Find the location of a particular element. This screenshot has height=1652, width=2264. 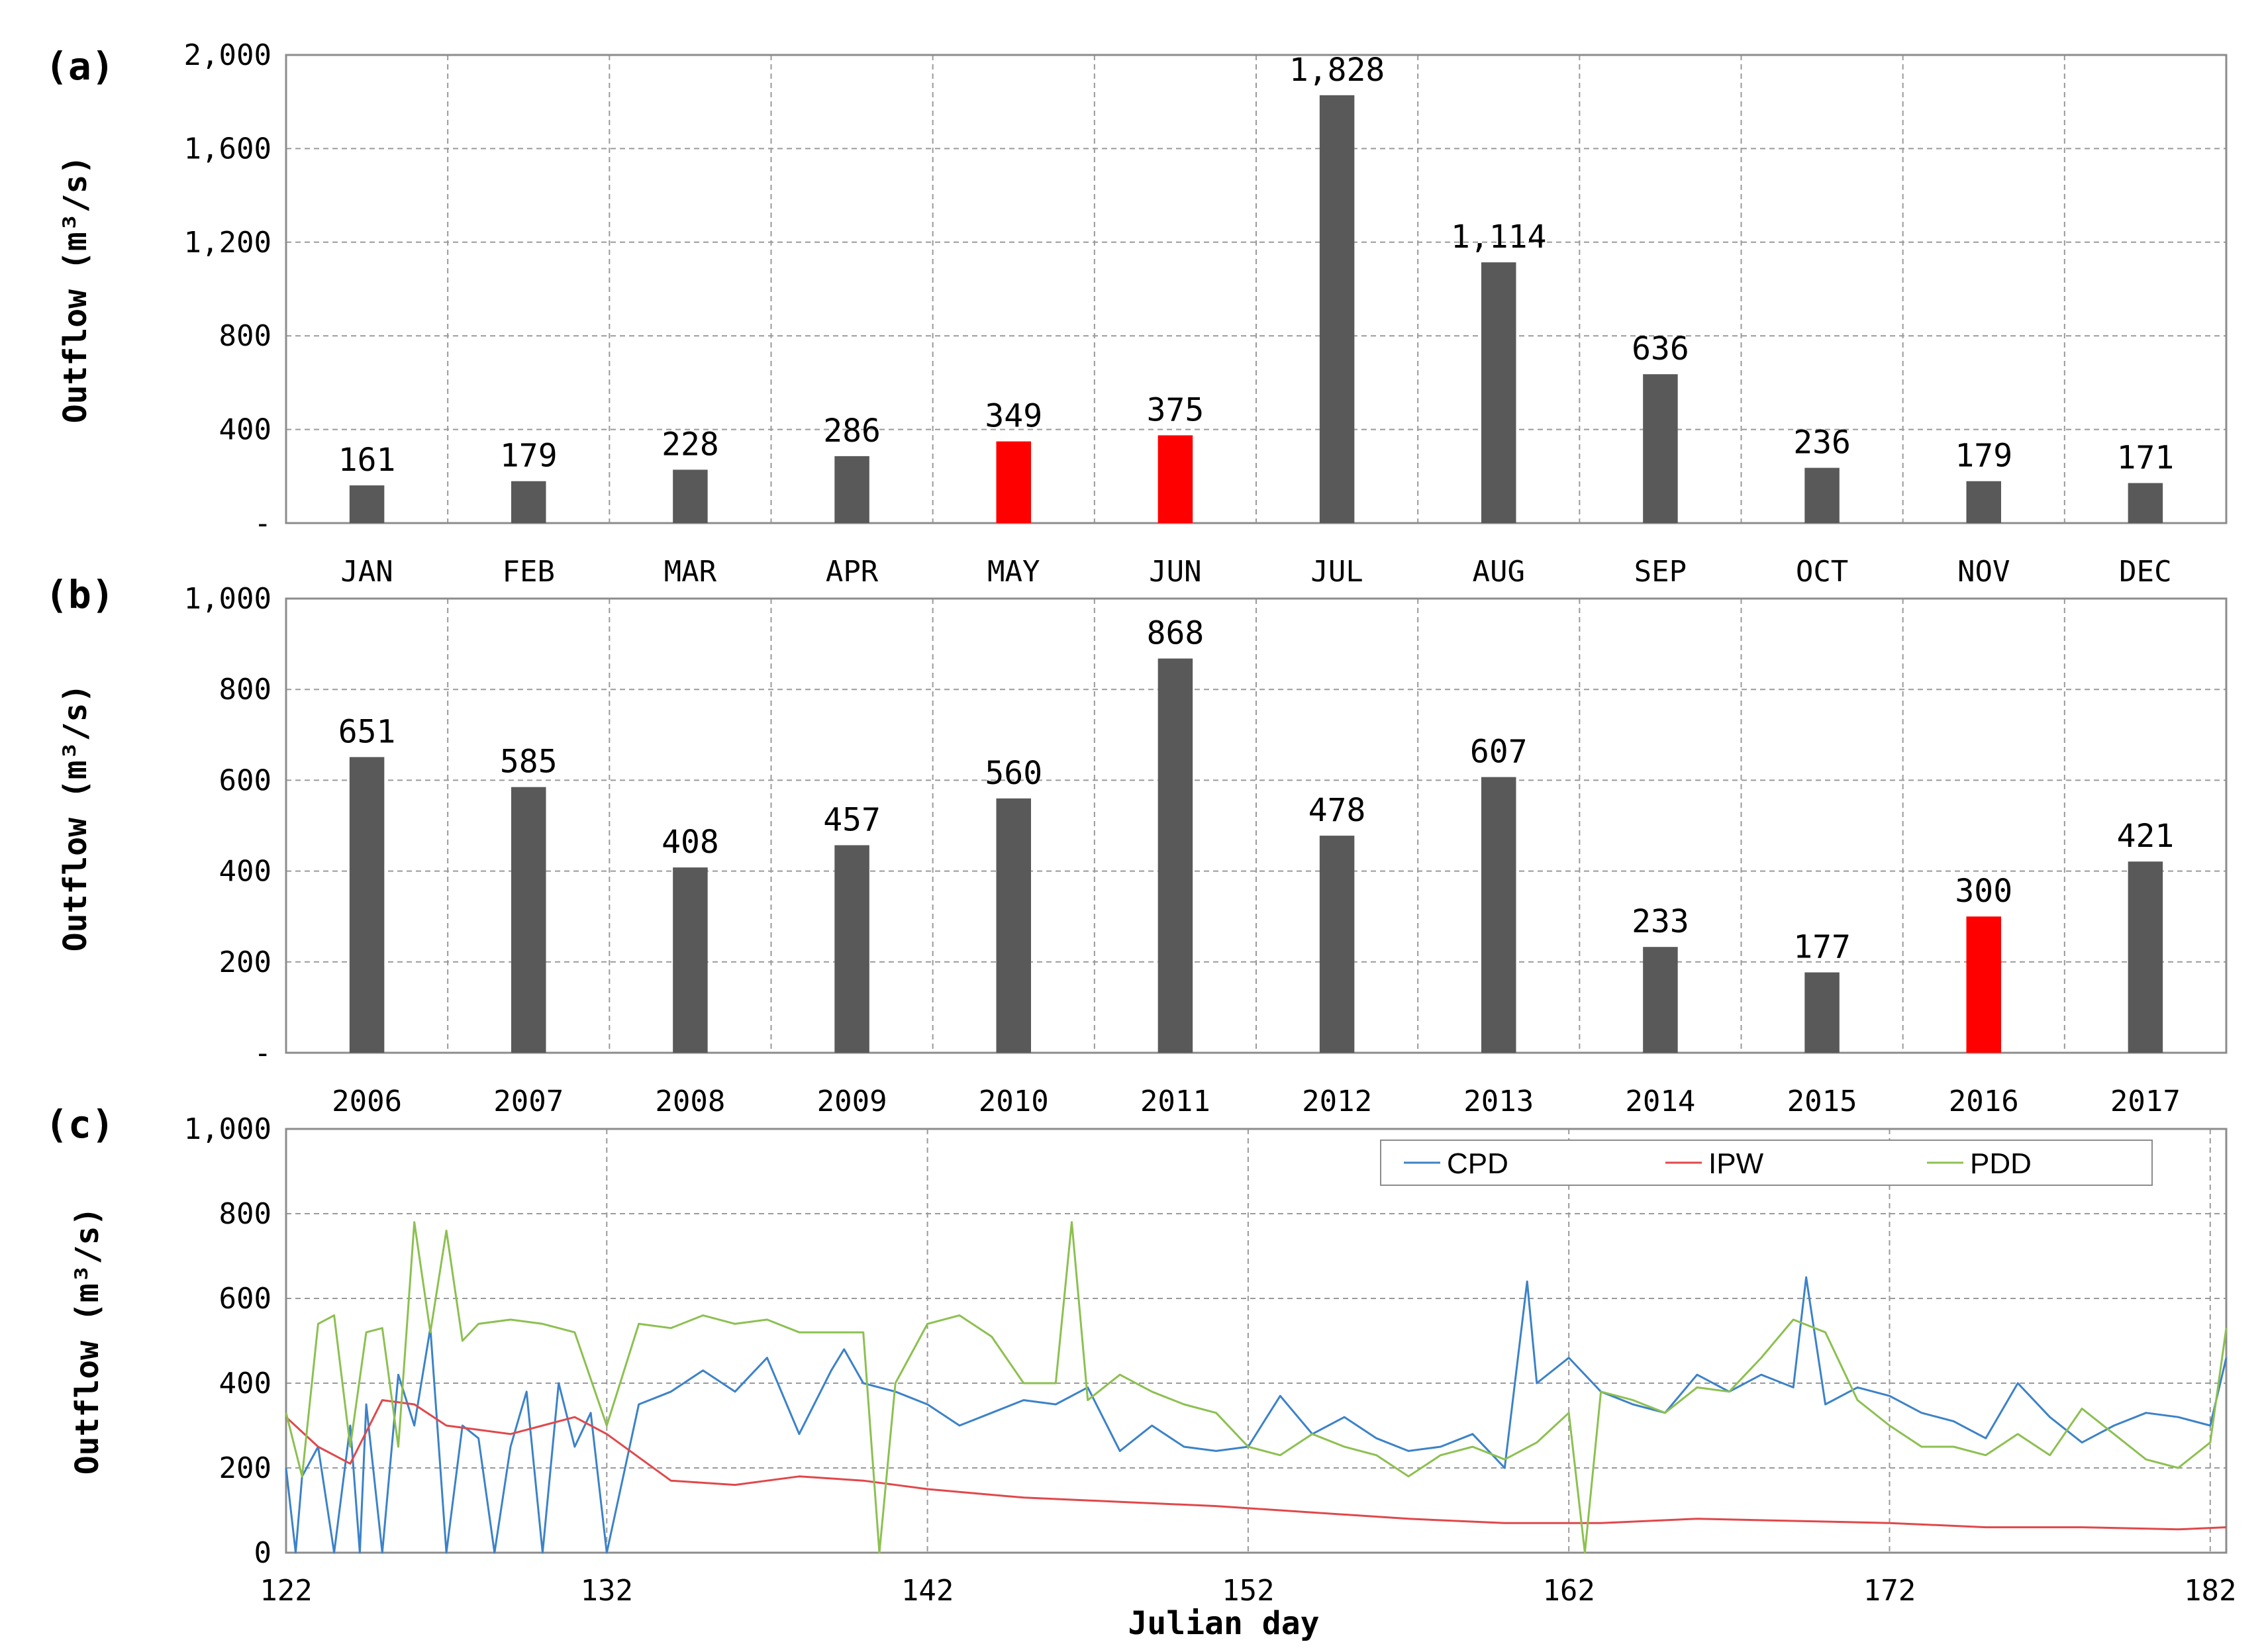

x-category-label: 2011 is located at coordinates (1175, 1101).